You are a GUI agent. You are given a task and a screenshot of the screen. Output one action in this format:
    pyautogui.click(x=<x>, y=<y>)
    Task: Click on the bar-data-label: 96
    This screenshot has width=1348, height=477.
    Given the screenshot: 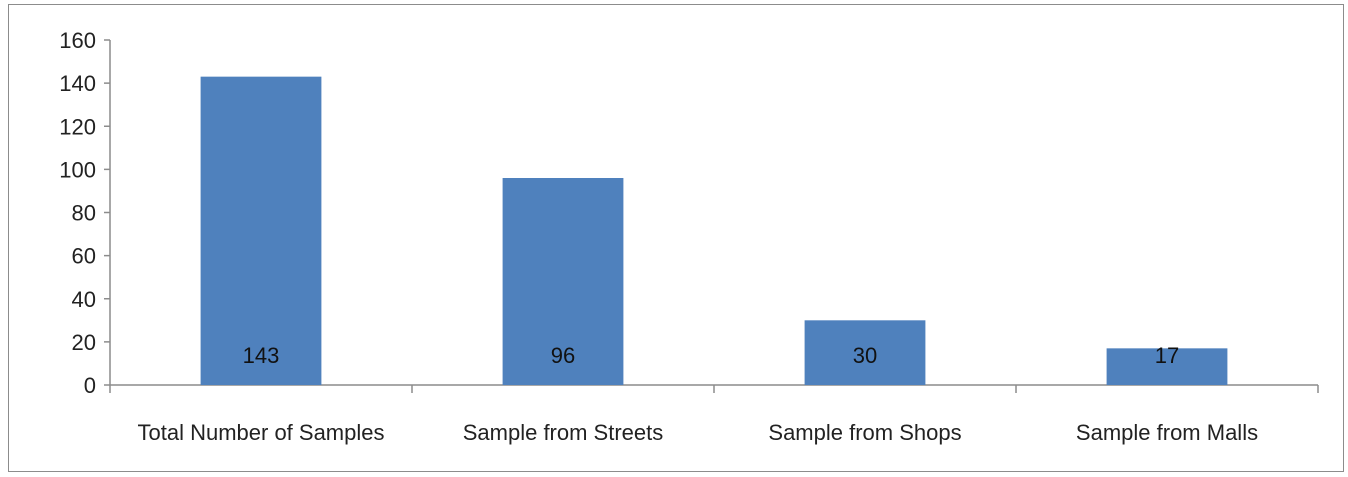 What is the action you would take?
    pyautogui.click(x=563, y=355)
    